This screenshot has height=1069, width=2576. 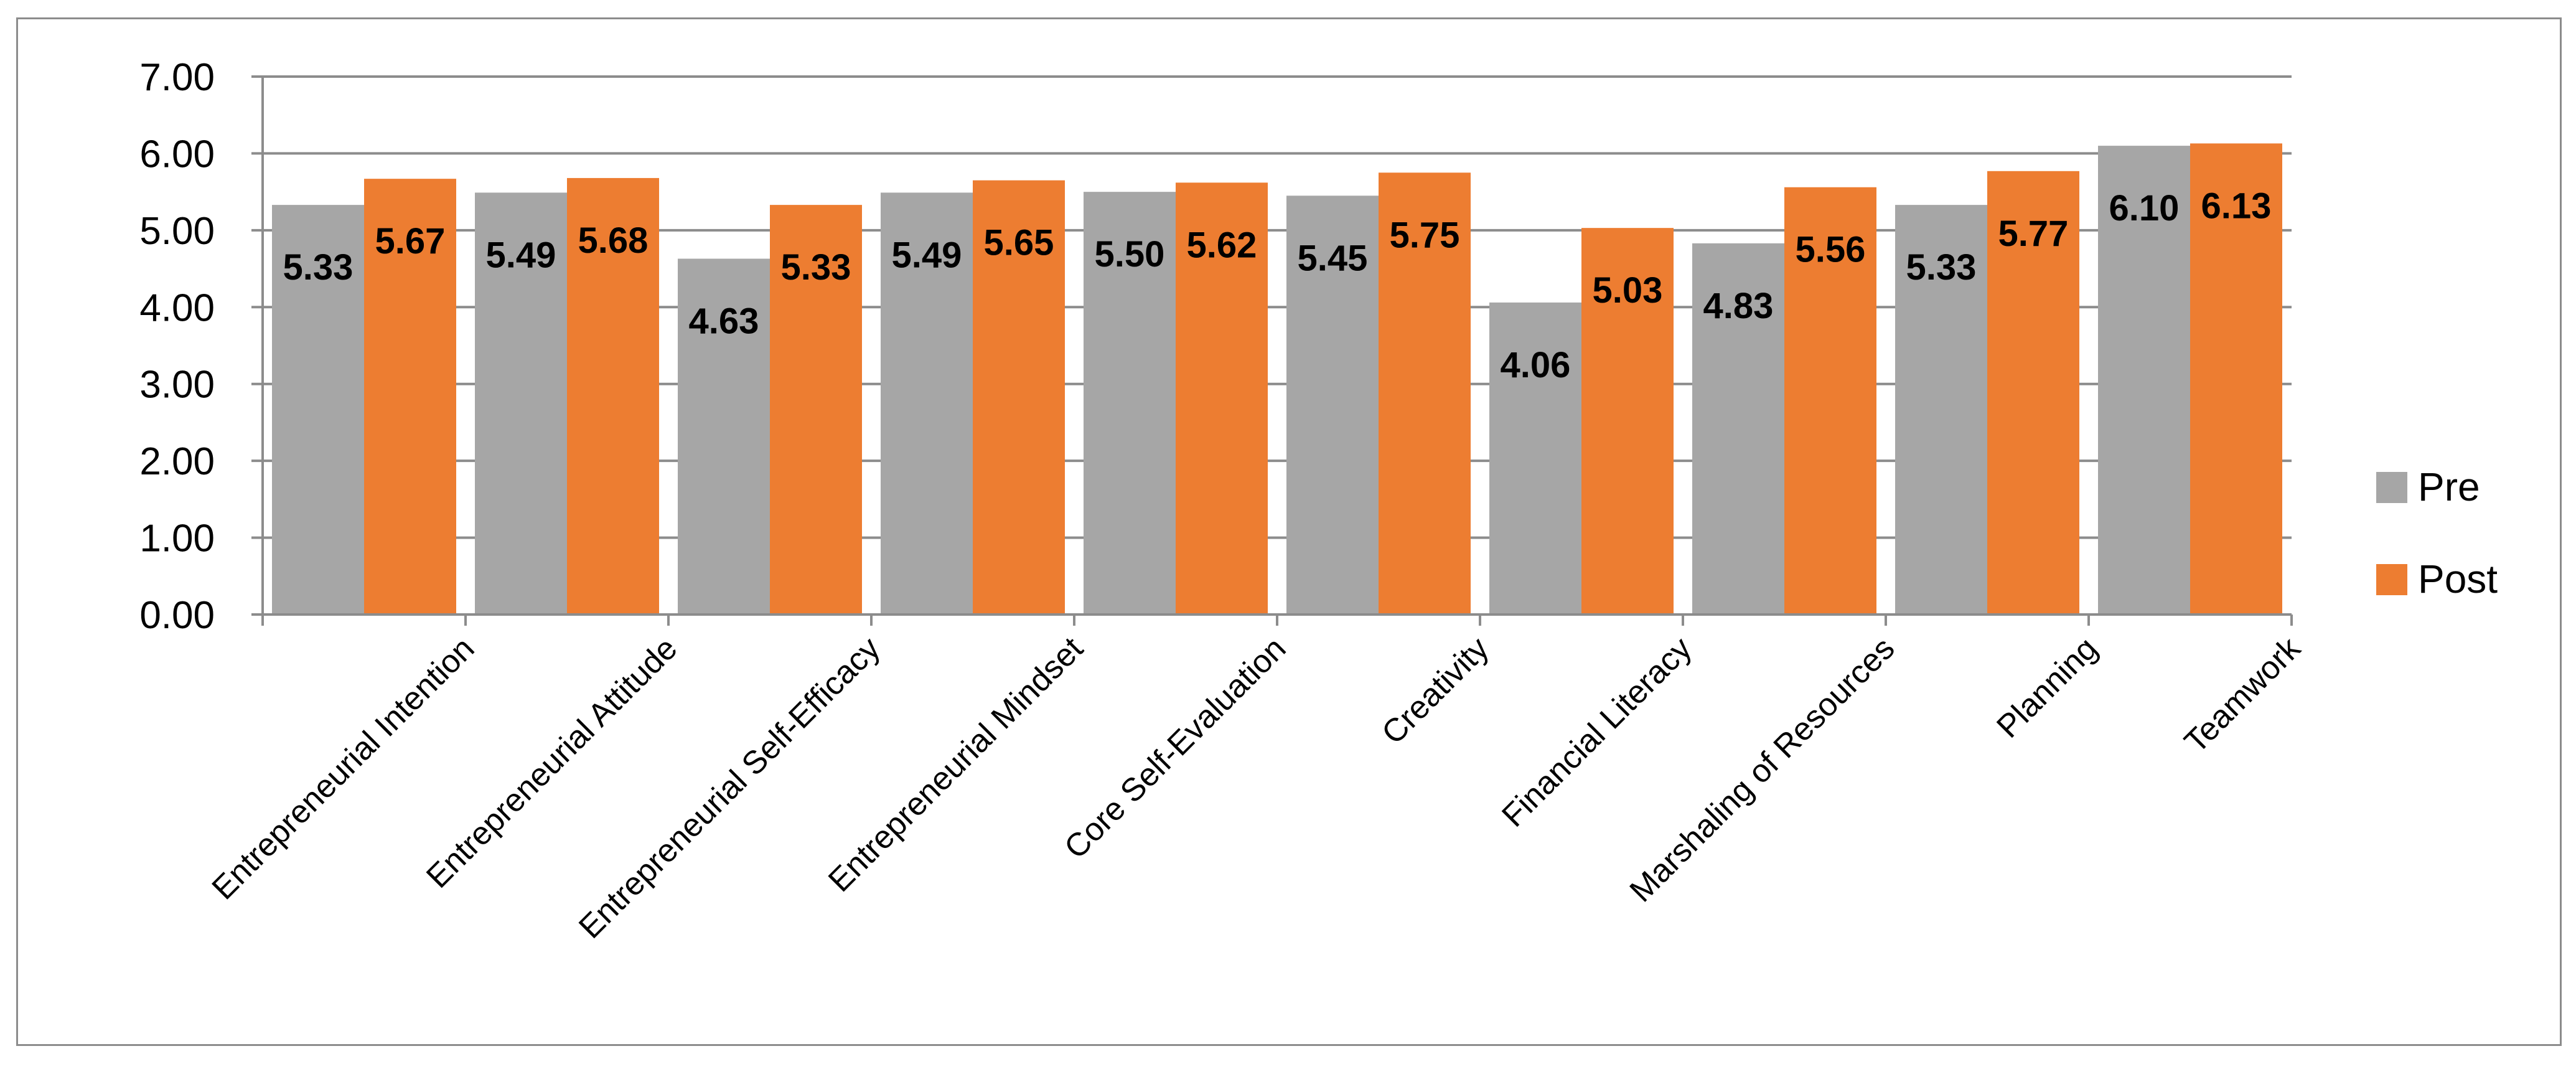 I want to click on x-category-label: Creativity, so click(x=1435, y=690).